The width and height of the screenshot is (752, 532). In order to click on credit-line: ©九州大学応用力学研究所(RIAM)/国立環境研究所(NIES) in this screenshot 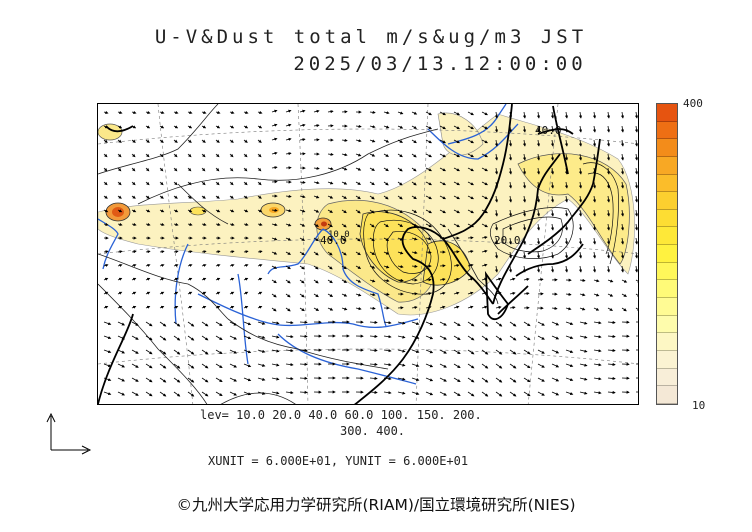, I will do `click(376, 505)`.